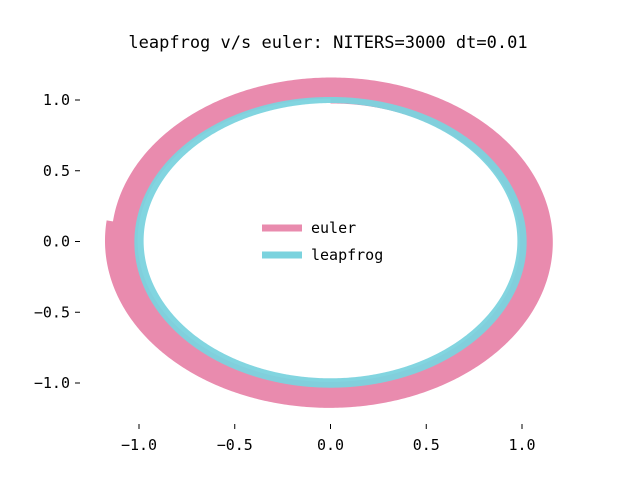 The height and width of the screenshot is (480, 640). What do you see at coordinates (426, 445) in the screenshot?
I see `x-tick-label: 0.5` at bounding box center [426, 445].